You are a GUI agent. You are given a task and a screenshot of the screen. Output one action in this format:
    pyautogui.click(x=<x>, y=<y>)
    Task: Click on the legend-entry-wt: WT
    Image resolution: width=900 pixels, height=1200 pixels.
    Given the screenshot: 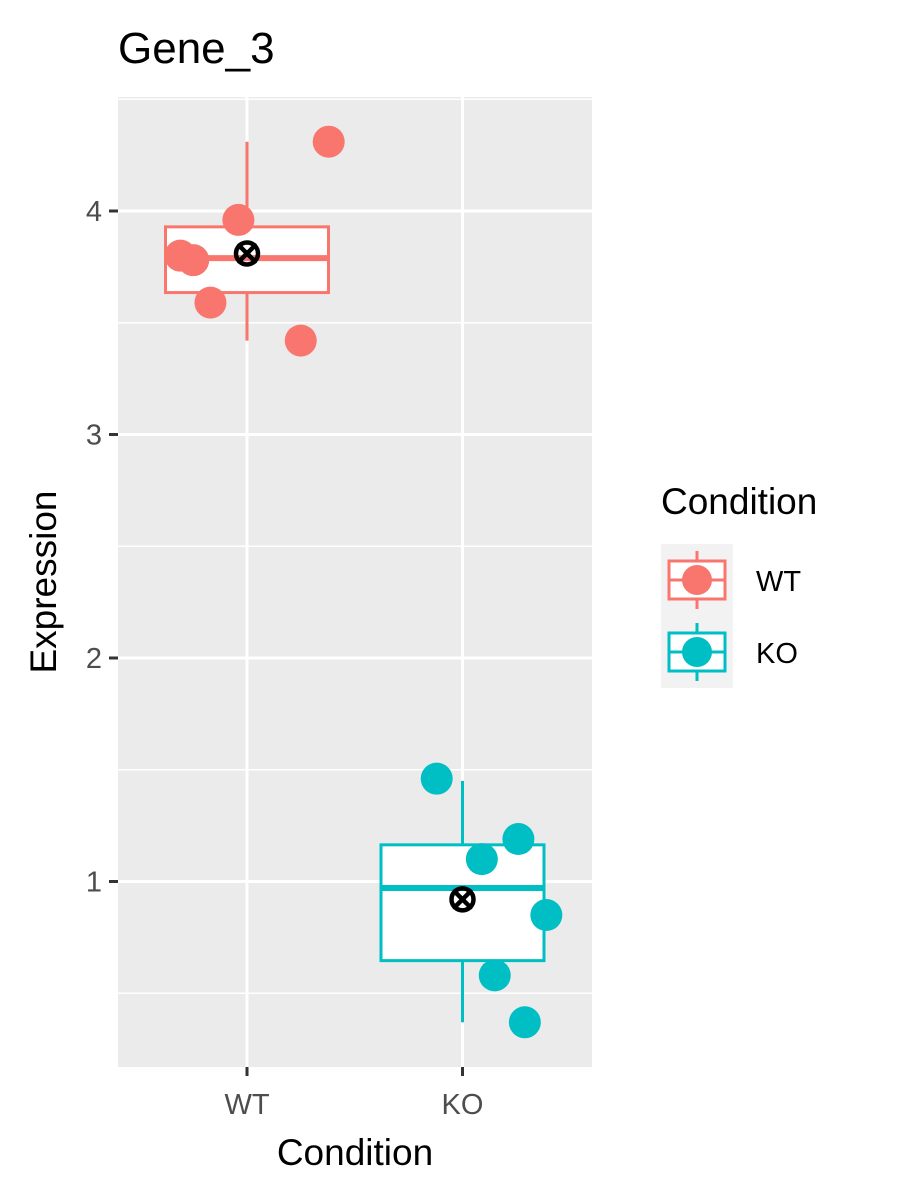 What is the action you would take?
    pyautogui.click(x=731, y=580)
    